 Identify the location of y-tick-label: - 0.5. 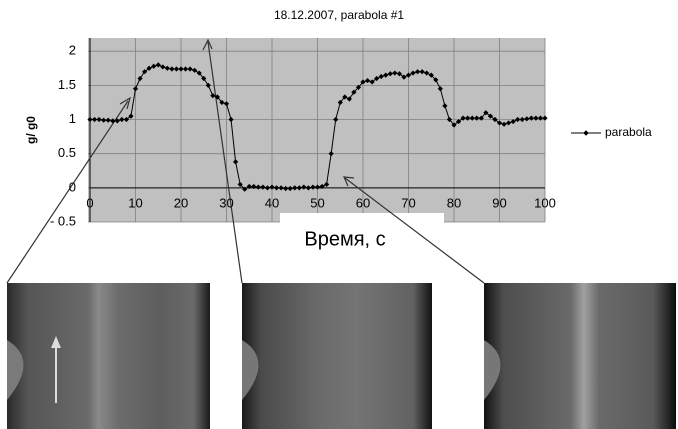
(63, 220).